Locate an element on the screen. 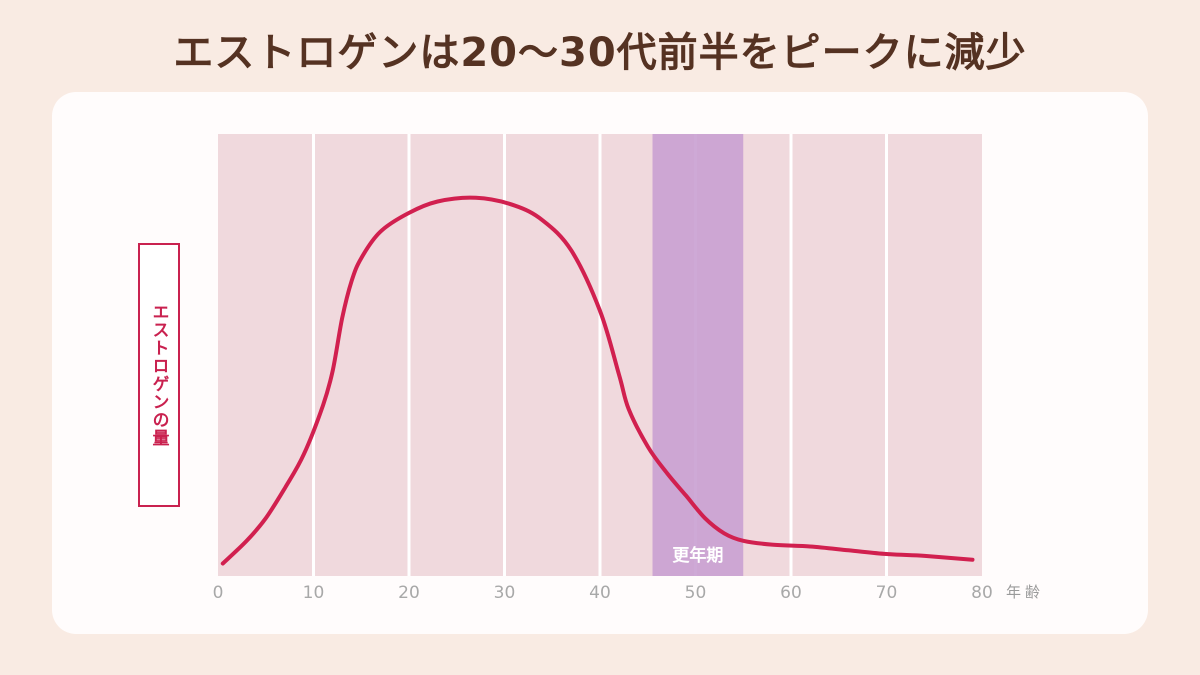 This screenshot has height=675, width=1200. x-tick-label-20: 20 is located at coordinates (409, 593).